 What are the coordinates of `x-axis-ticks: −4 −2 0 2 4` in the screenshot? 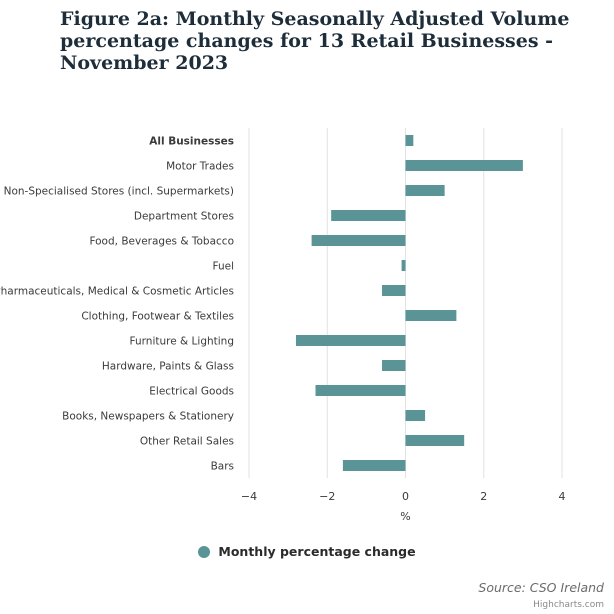 It's located at (403, 496).